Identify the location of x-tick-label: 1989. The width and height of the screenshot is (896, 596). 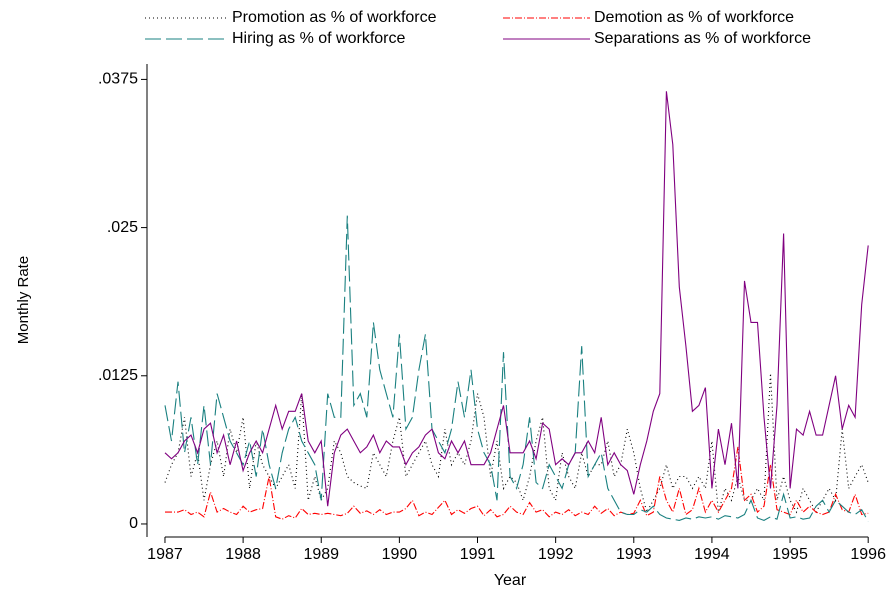
(321, 554).